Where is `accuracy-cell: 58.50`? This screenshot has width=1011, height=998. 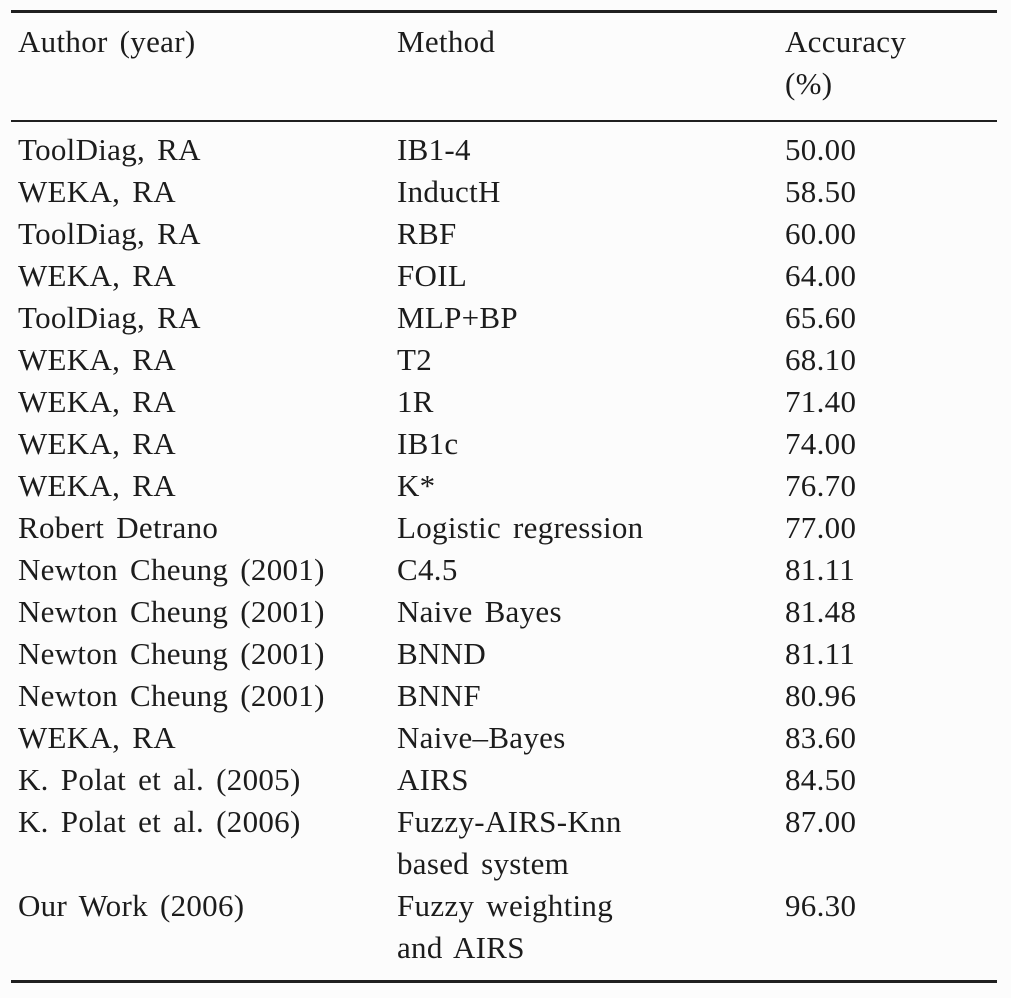 accuracy-cell: 58.50 is located at coordinates (821, 191).